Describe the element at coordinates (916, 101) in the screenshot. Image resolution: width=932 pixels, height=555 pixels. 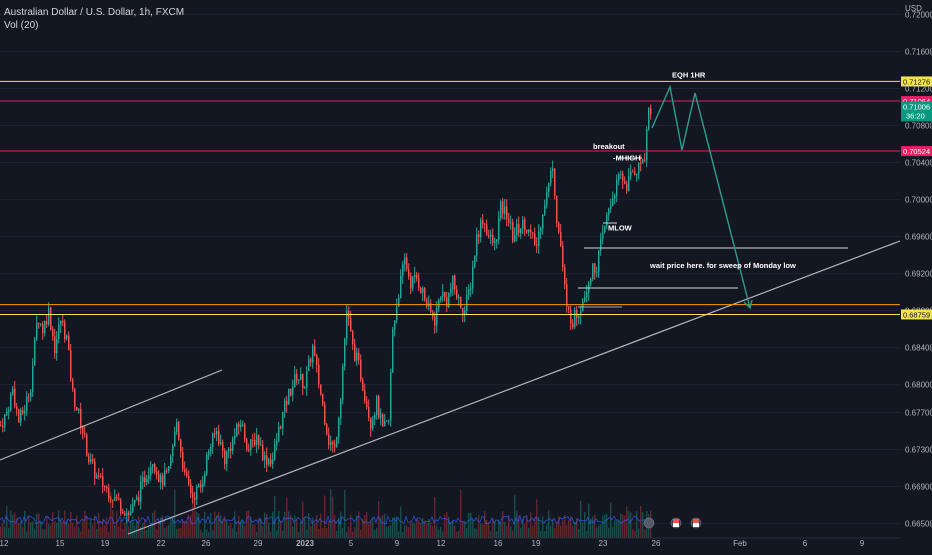
I see `price-tag-red-top` at that location.